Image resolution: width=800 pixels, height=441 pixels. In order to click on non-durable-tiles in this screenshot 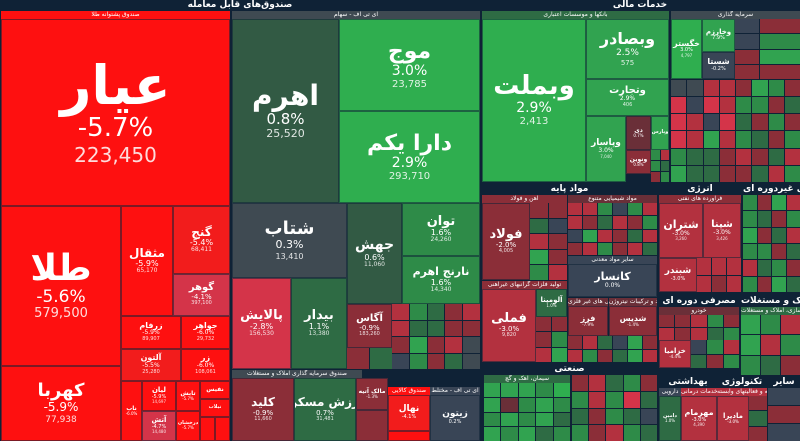, I will do `click(771, 243)`.